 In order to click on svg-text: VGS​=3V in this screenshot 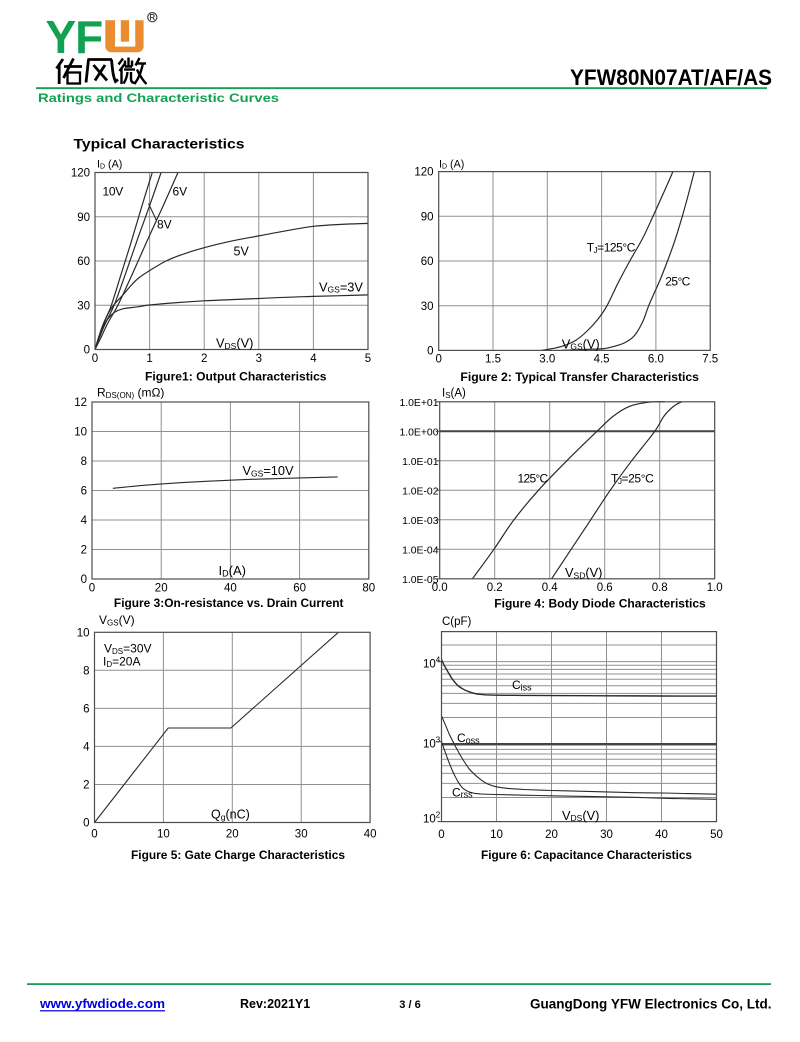, I will do `click(341, 286)`.